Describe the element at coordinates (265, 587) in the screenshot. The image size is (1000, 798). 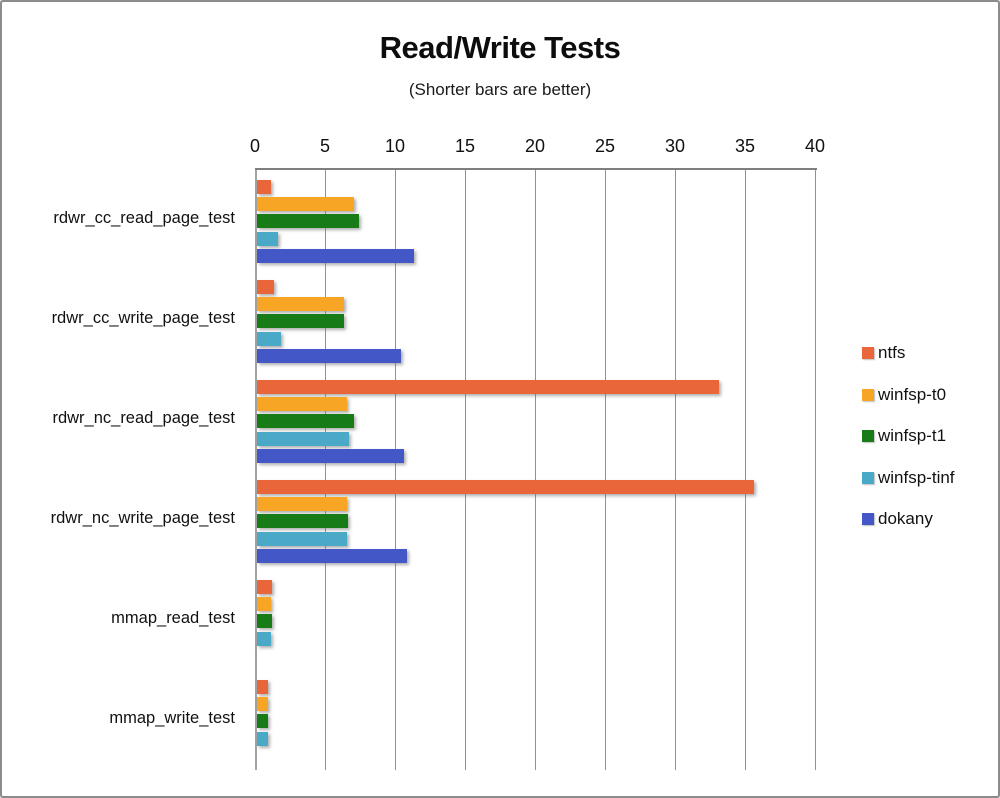
I see `bar-ntfs-mmap_read_test` at that location.